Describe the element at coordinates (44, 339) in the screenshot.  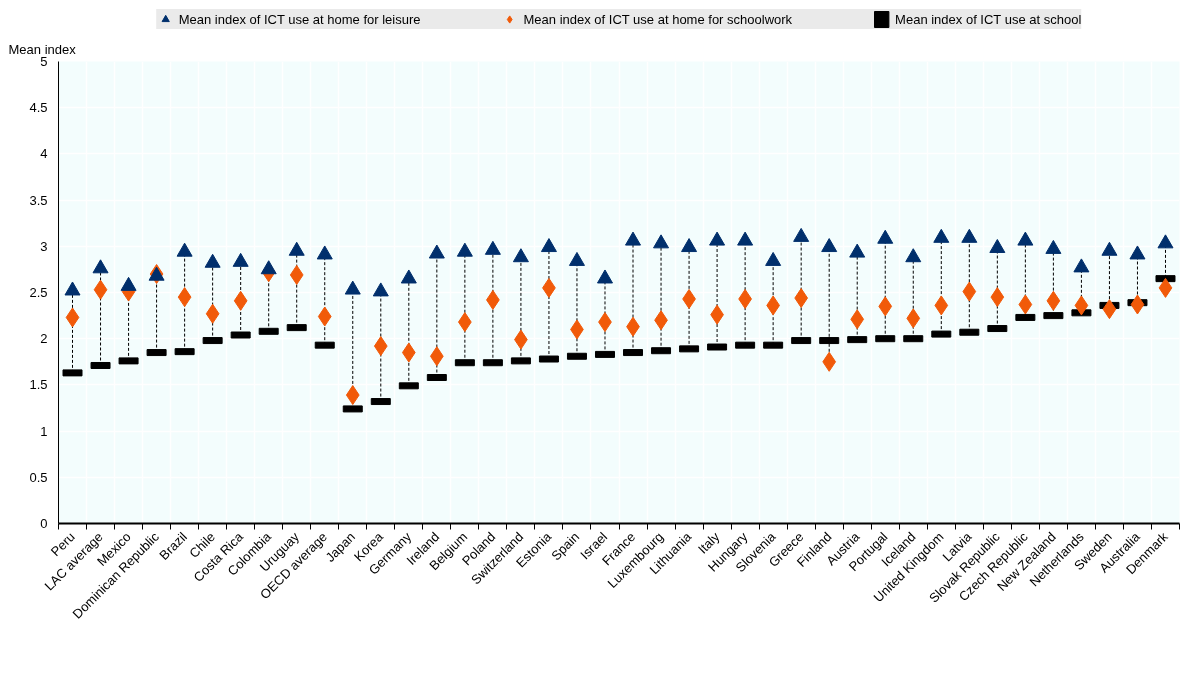
I see `y-tick-label: 2` at that location.